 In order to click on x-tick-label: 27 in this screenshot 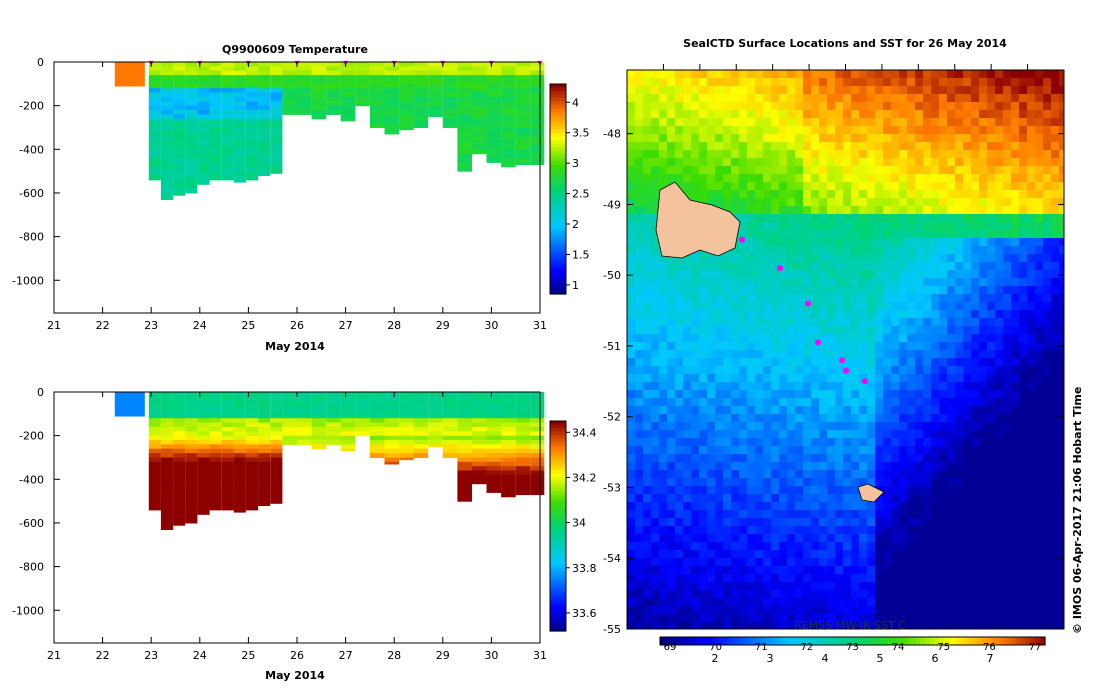, I will do `click(346, 655)`.